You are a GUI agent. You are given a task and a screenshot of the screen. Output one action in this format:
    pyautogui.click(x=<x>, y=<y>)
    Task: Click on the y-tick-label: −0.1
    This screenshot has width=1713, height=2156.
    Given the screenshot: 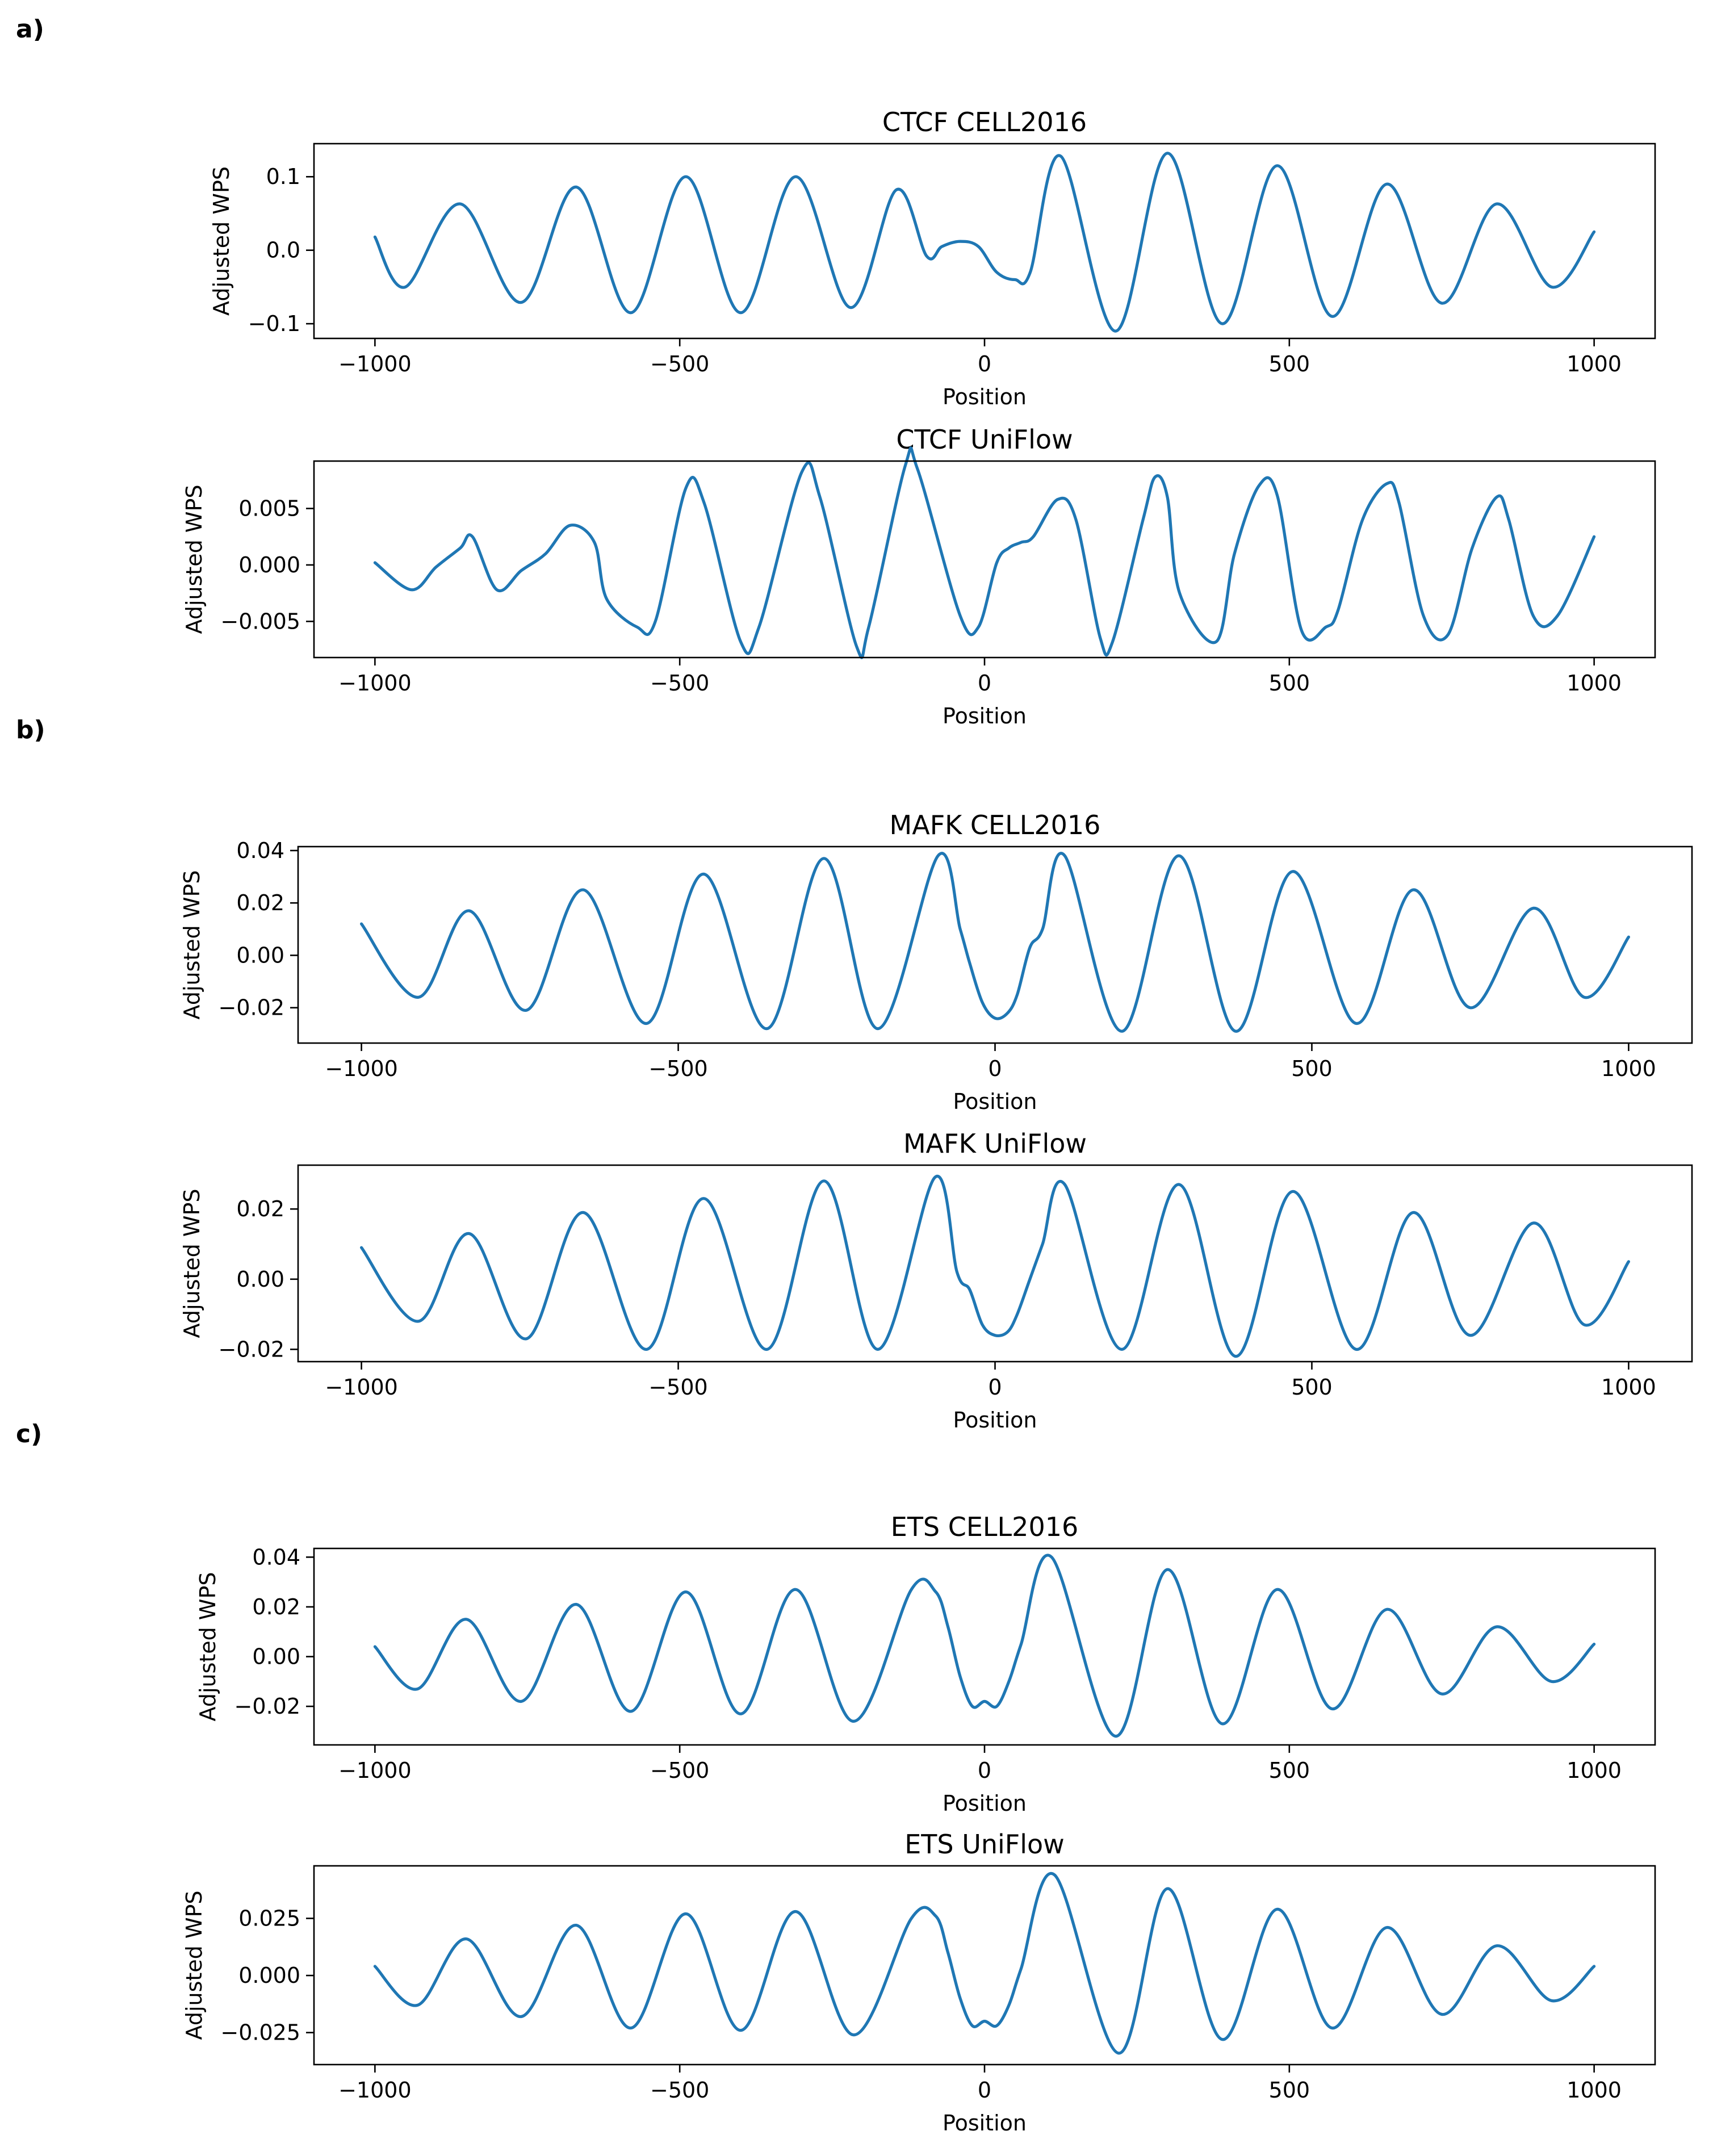 What is the action you would take?
    pyautogui.click(x=274, y=324)
    